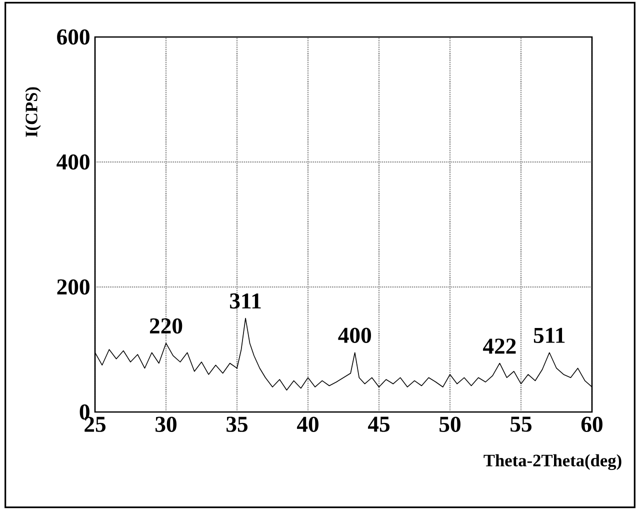  What do you see at coordinates (245, 301) in the screenshot?
I see `annotation: 311` at bounding box center [245, 301].